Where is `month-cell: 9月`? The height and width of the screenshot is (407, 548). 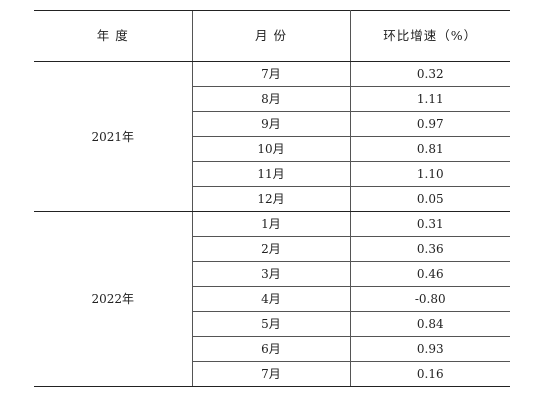
month-cell: 9月 is located at coordinates (271, 124).